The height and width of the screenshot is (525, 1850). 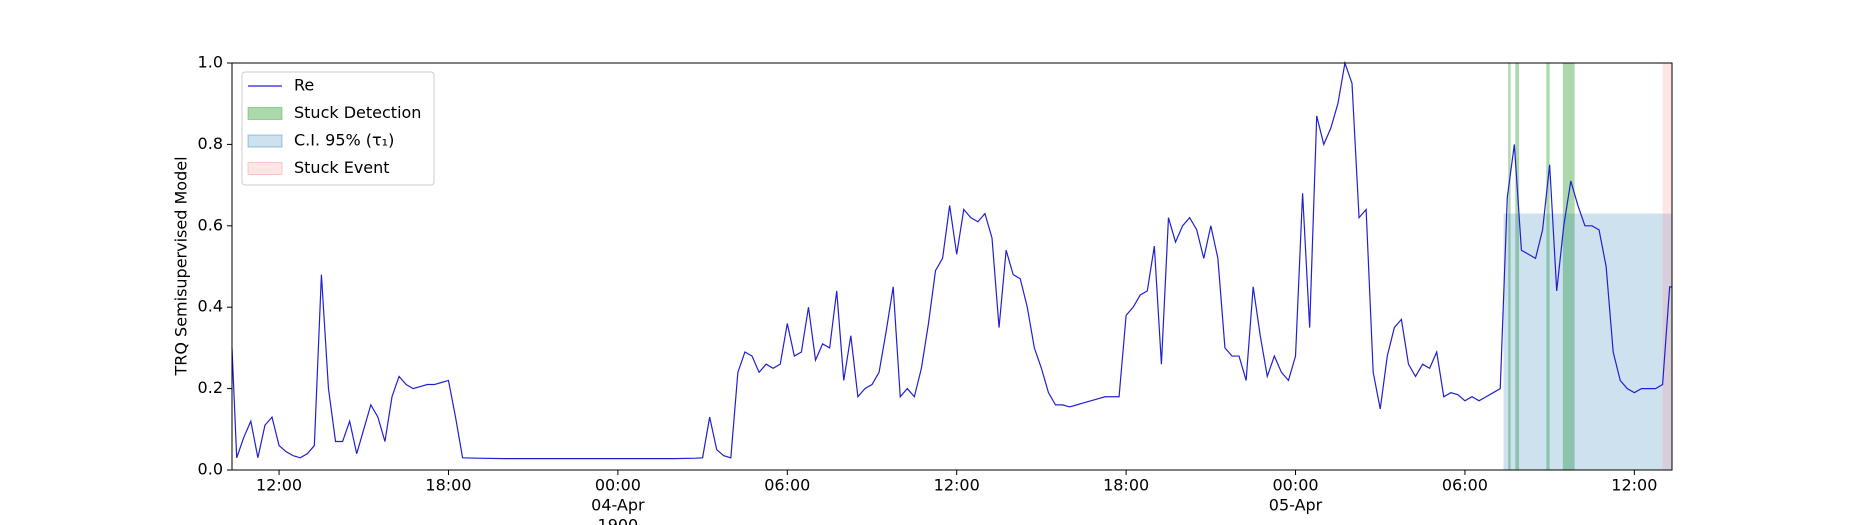 I want to click on x-tick-label: 1900, so click(x=618, y=520).